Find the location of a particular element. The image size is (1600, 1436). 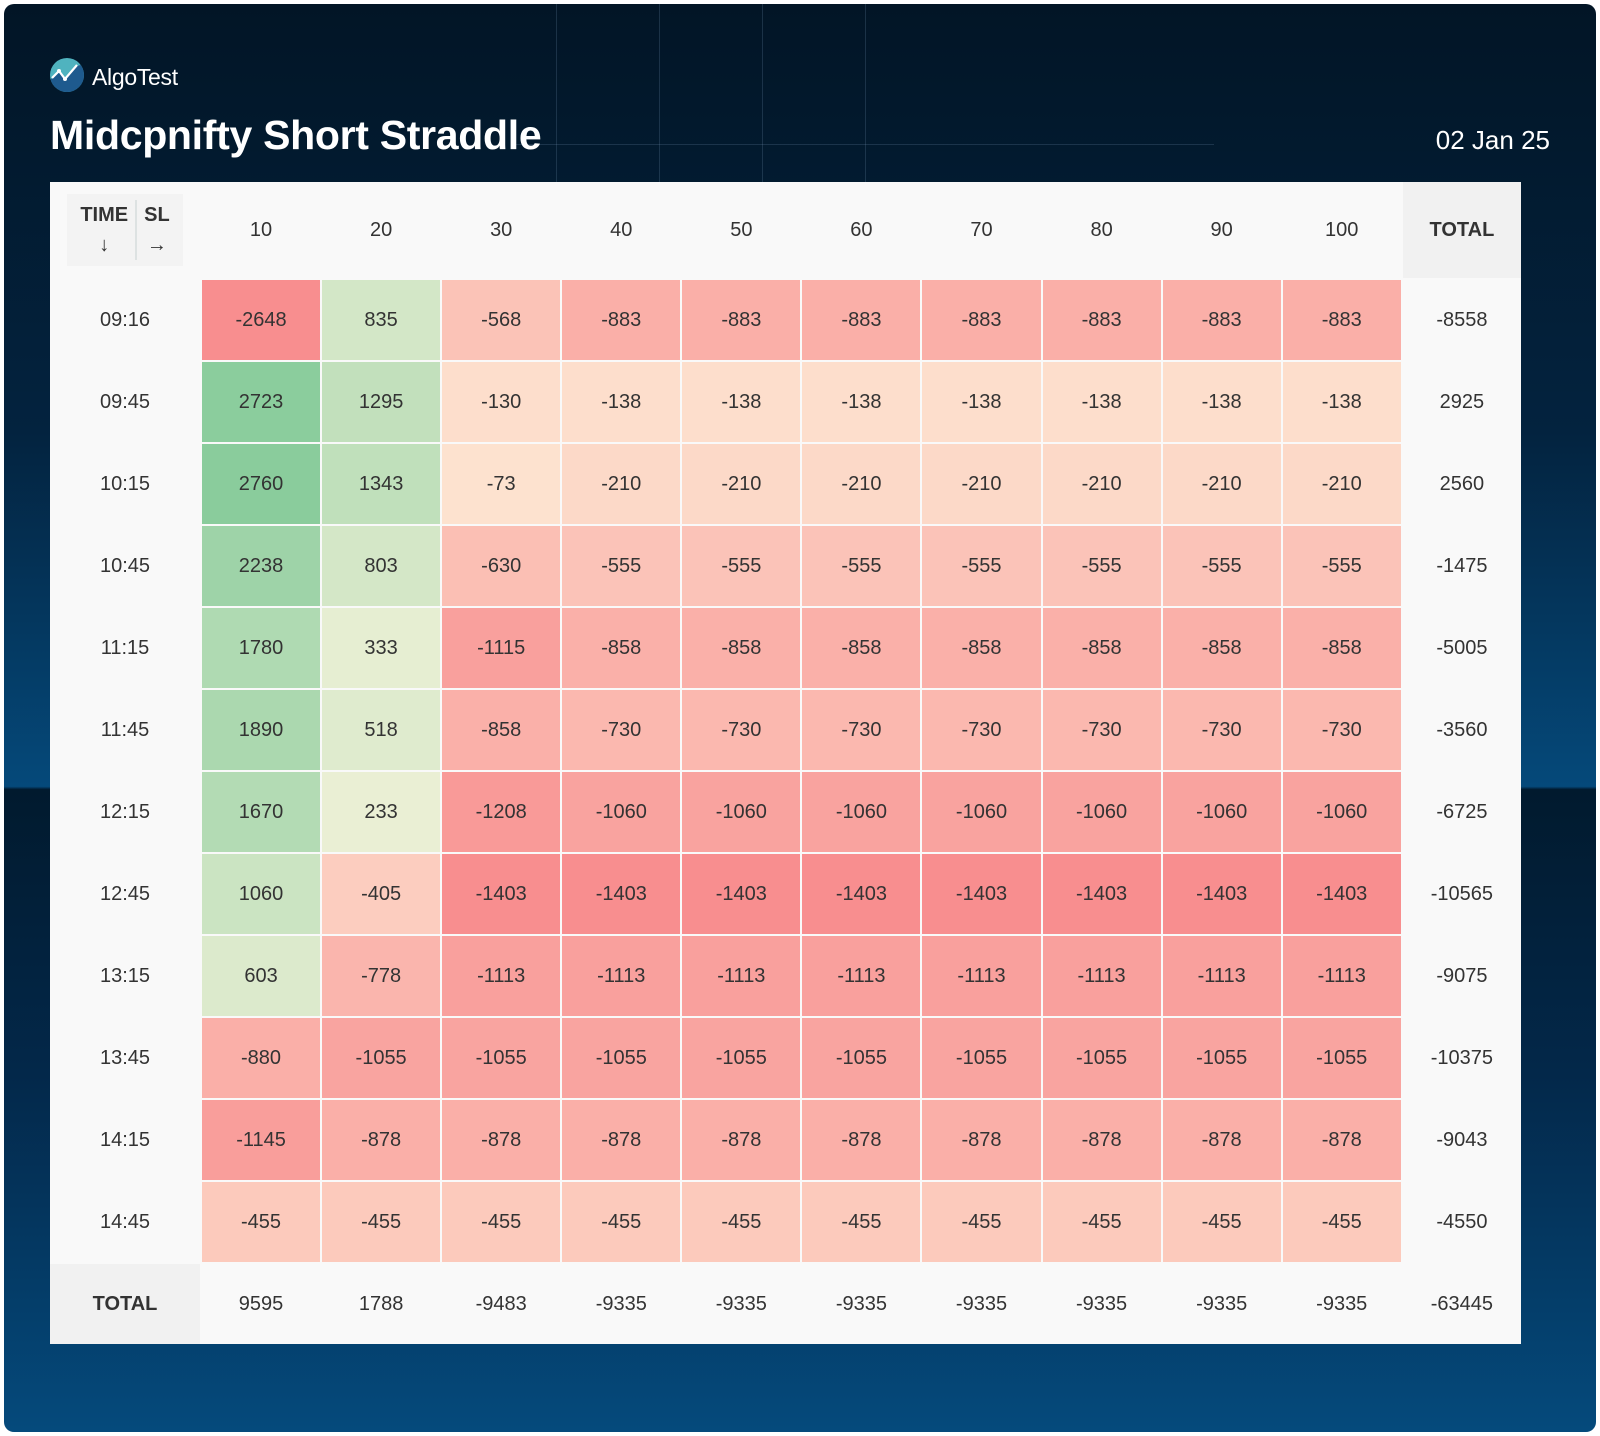

heatmap-cell: 1780 is located at coordinates (261, 648).